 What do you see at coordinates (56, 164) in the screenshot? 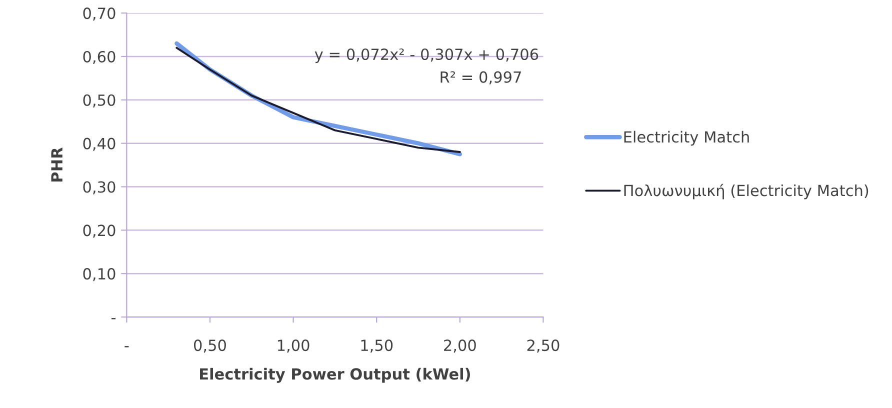
I see `y-axis-title: PHR` at bounding box center [56, 164].